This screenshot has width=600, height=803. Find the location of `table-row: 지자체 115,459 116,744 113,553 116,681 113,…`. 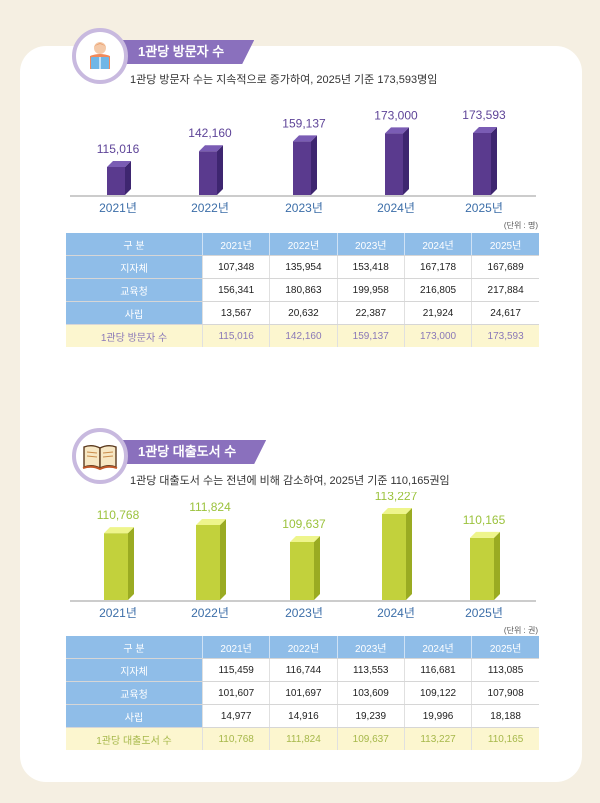

table-row: 지자체 115,459 116,744 113,553 116,681 113,… is located at coordinates (302, 670).